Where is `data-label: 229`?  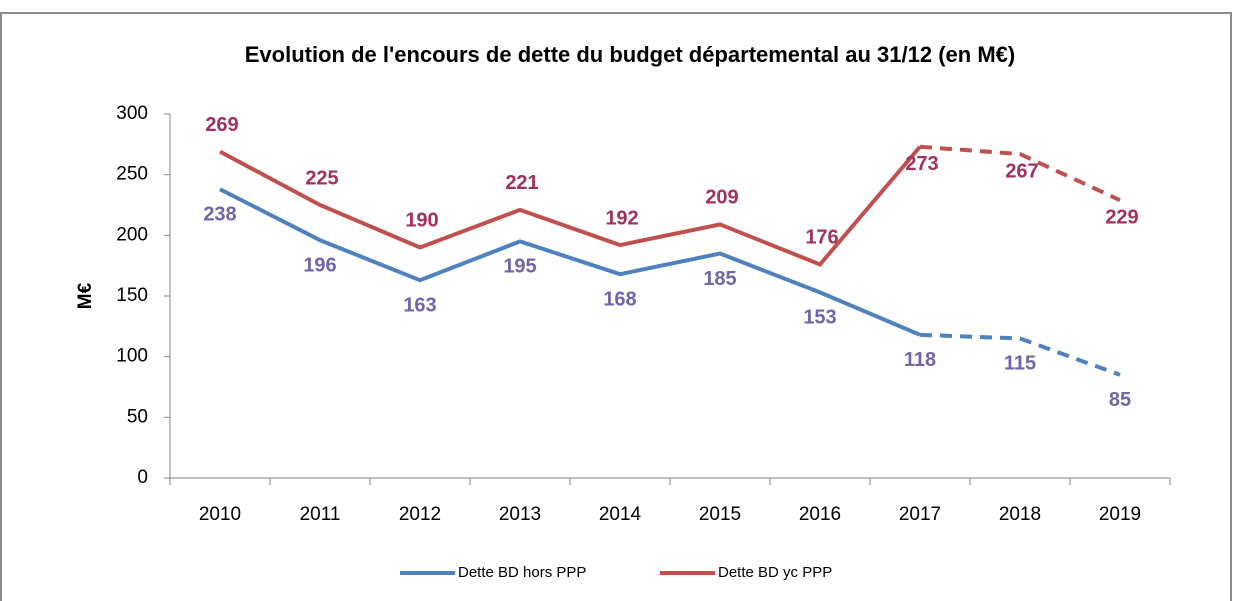
data-label: 229 is located at coordinates (1121, 217).